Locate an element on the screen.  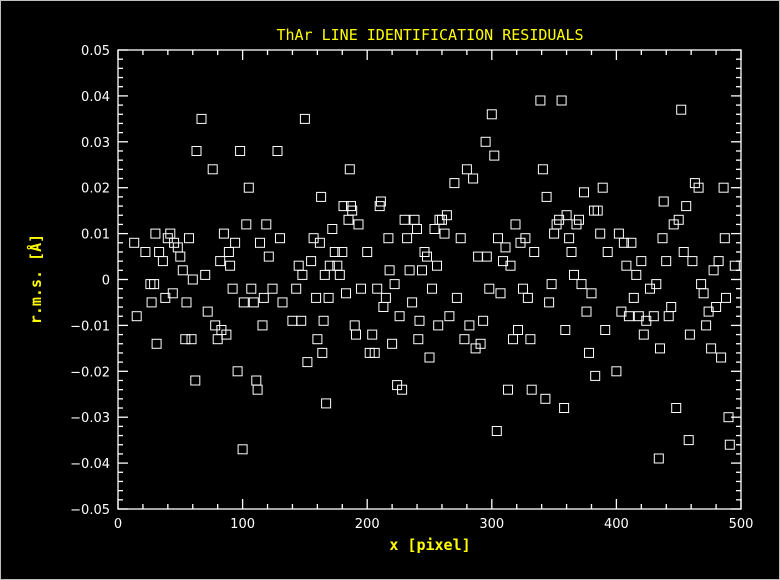
x-tick-label: 0 is located at coordinates (118, 524).